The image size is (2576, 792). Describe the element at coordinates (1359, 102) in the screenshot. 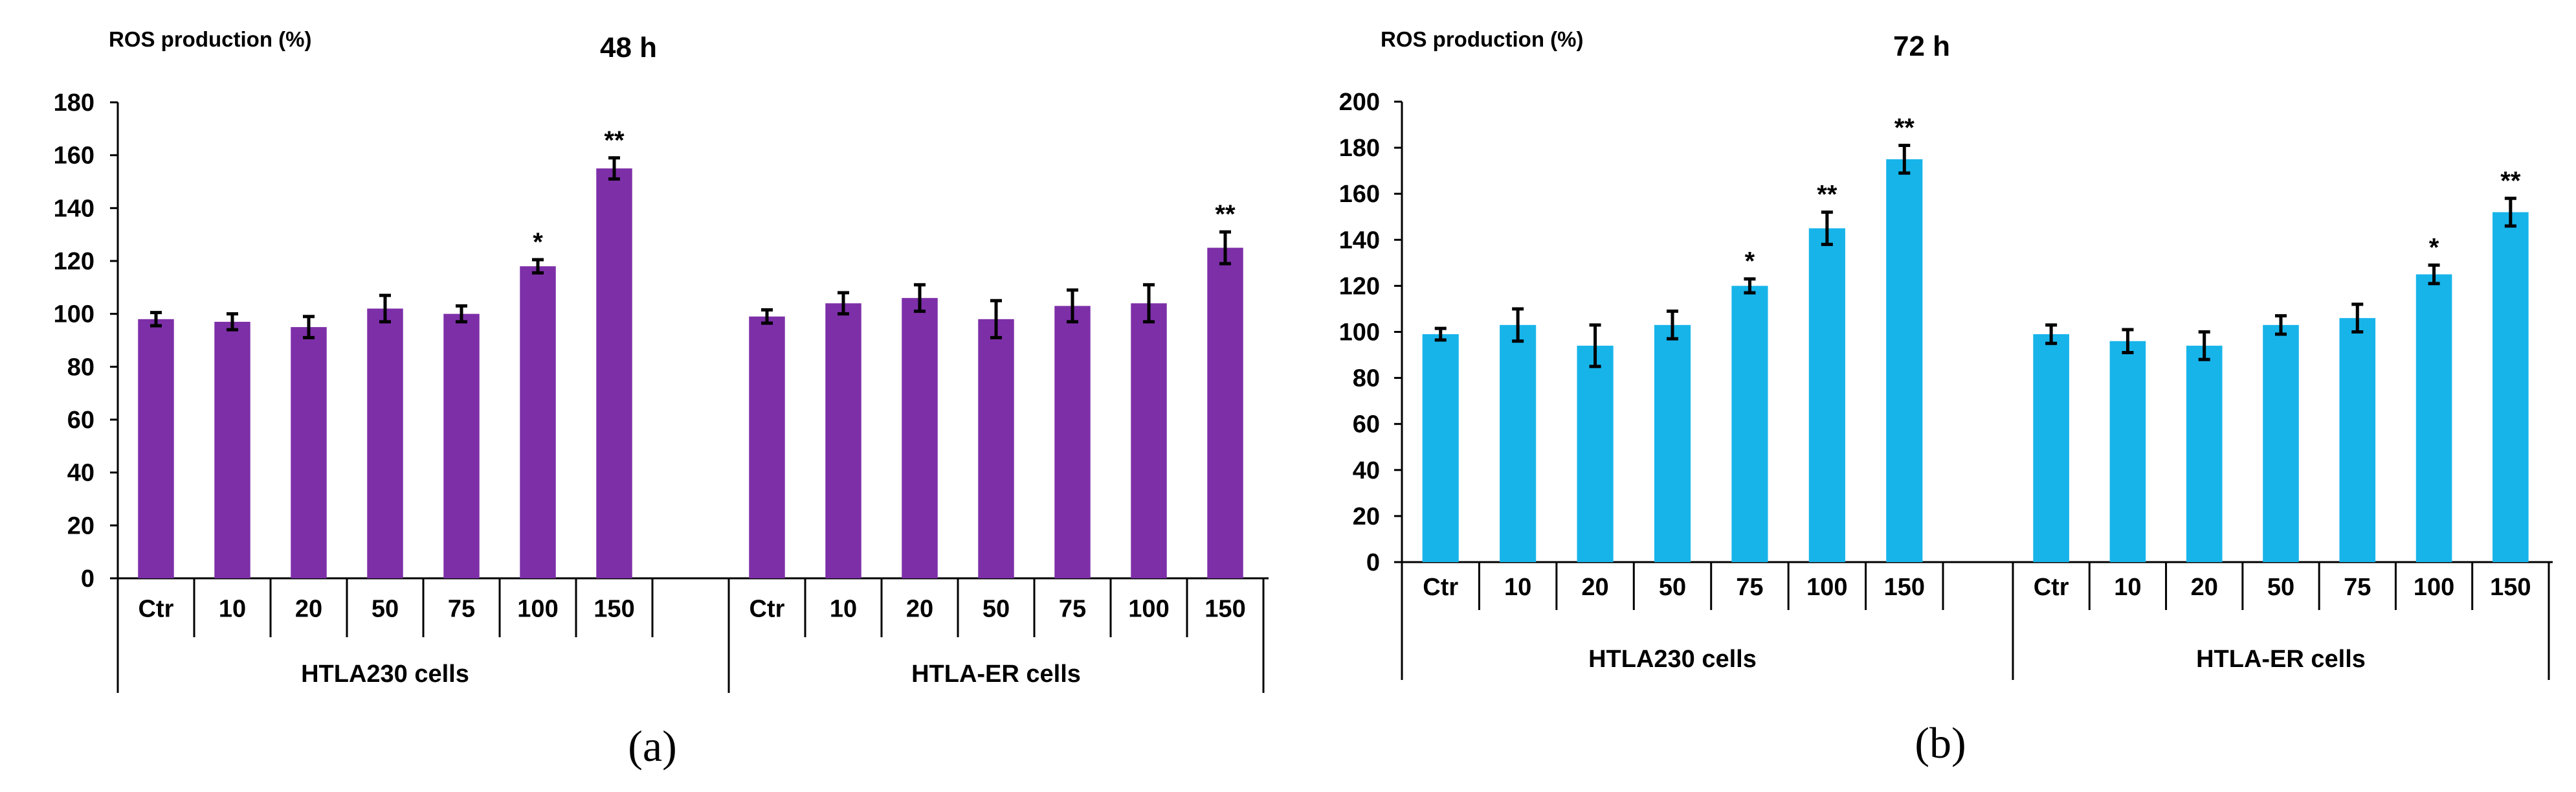

I see `y-tick-label: 200` at that location.